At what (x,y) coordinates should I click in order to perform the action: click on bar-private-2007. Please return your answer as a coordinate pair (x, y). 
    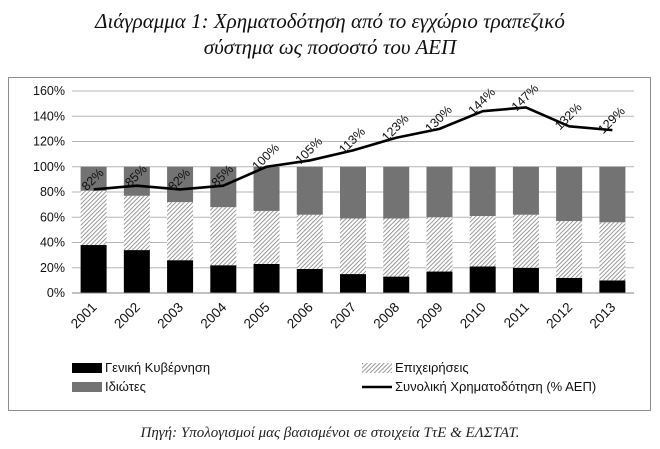
    Looking at the image, I should click on (353, 192).